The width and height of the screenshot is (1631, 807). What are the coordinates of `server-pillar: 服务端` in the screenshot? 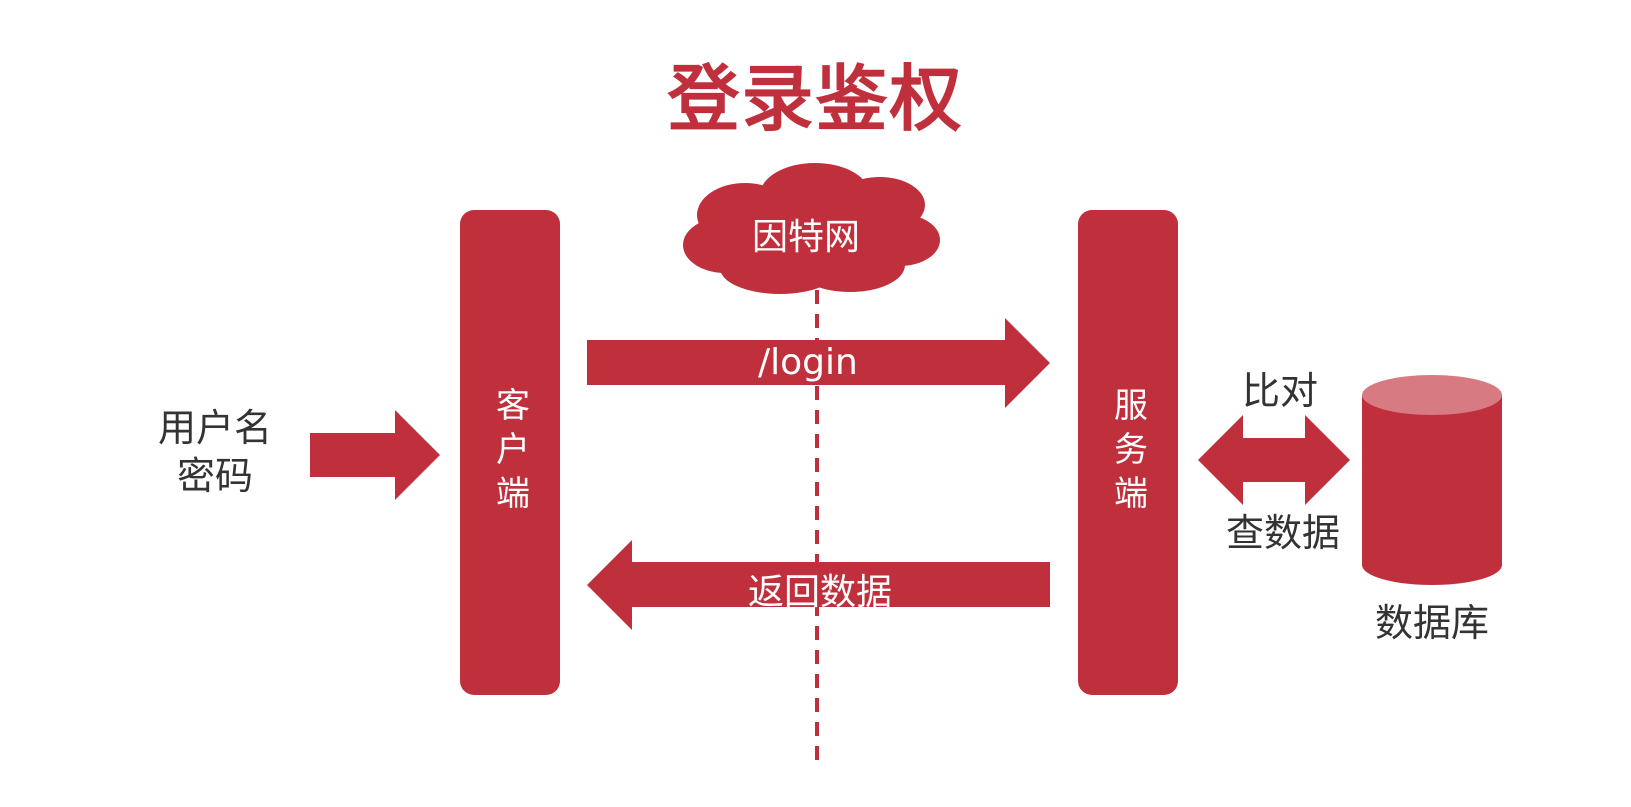 It's located at (1128, 452).